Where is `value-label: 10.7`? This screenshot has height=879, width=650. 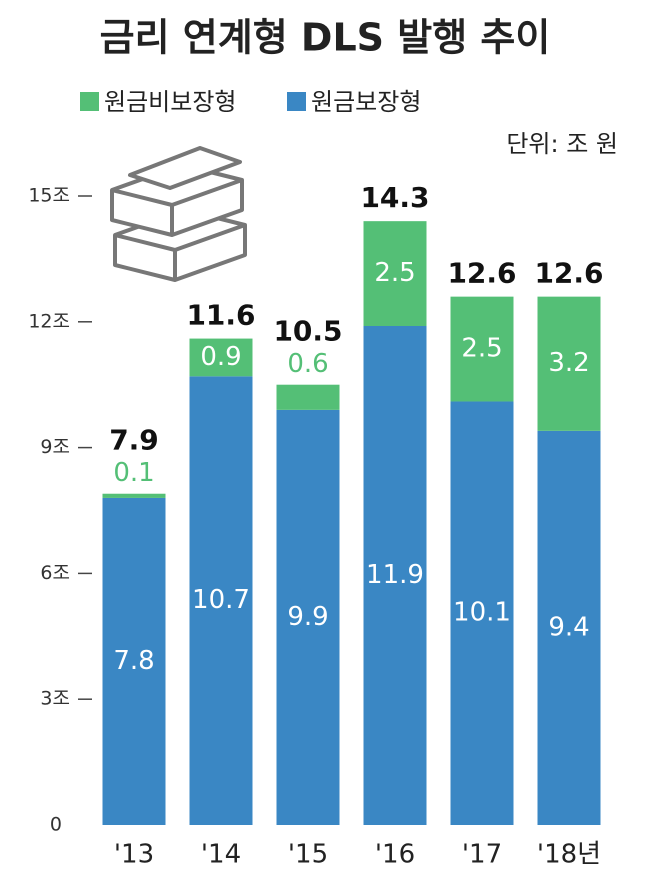
value-label: 10.7 is located at coordinates (221, 600).